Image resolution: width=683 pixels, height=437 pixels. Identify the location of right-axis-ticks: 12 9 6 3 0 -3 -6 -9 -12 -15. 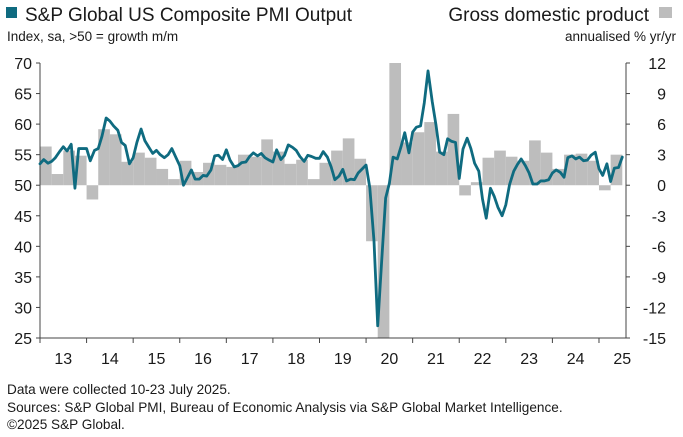
(646, 202).